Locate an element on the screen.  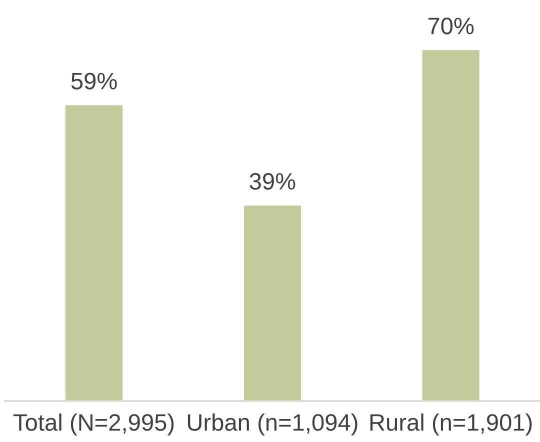
x-tick-label: Urban (n=1,094) is located at coordinates (273, 424).